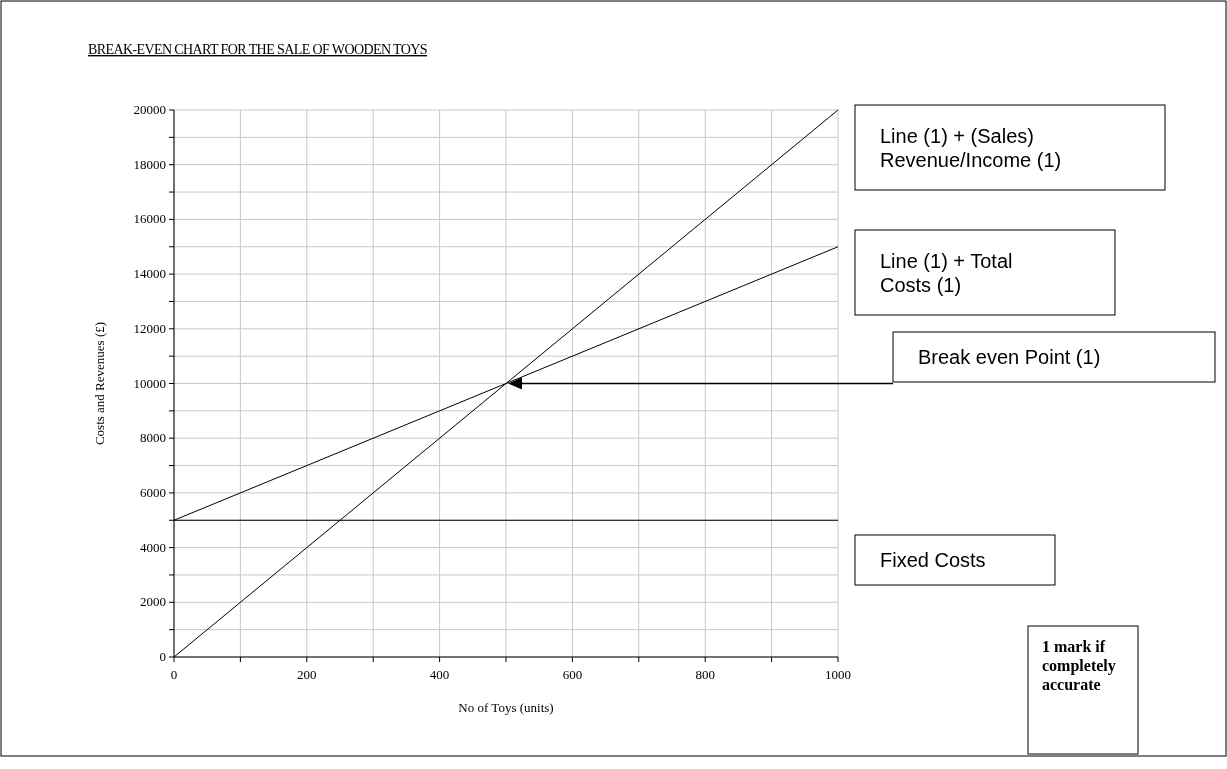 This screenshot has height=769, width=1227. I want to click on x-tick-label: 800, so click(705, 674).